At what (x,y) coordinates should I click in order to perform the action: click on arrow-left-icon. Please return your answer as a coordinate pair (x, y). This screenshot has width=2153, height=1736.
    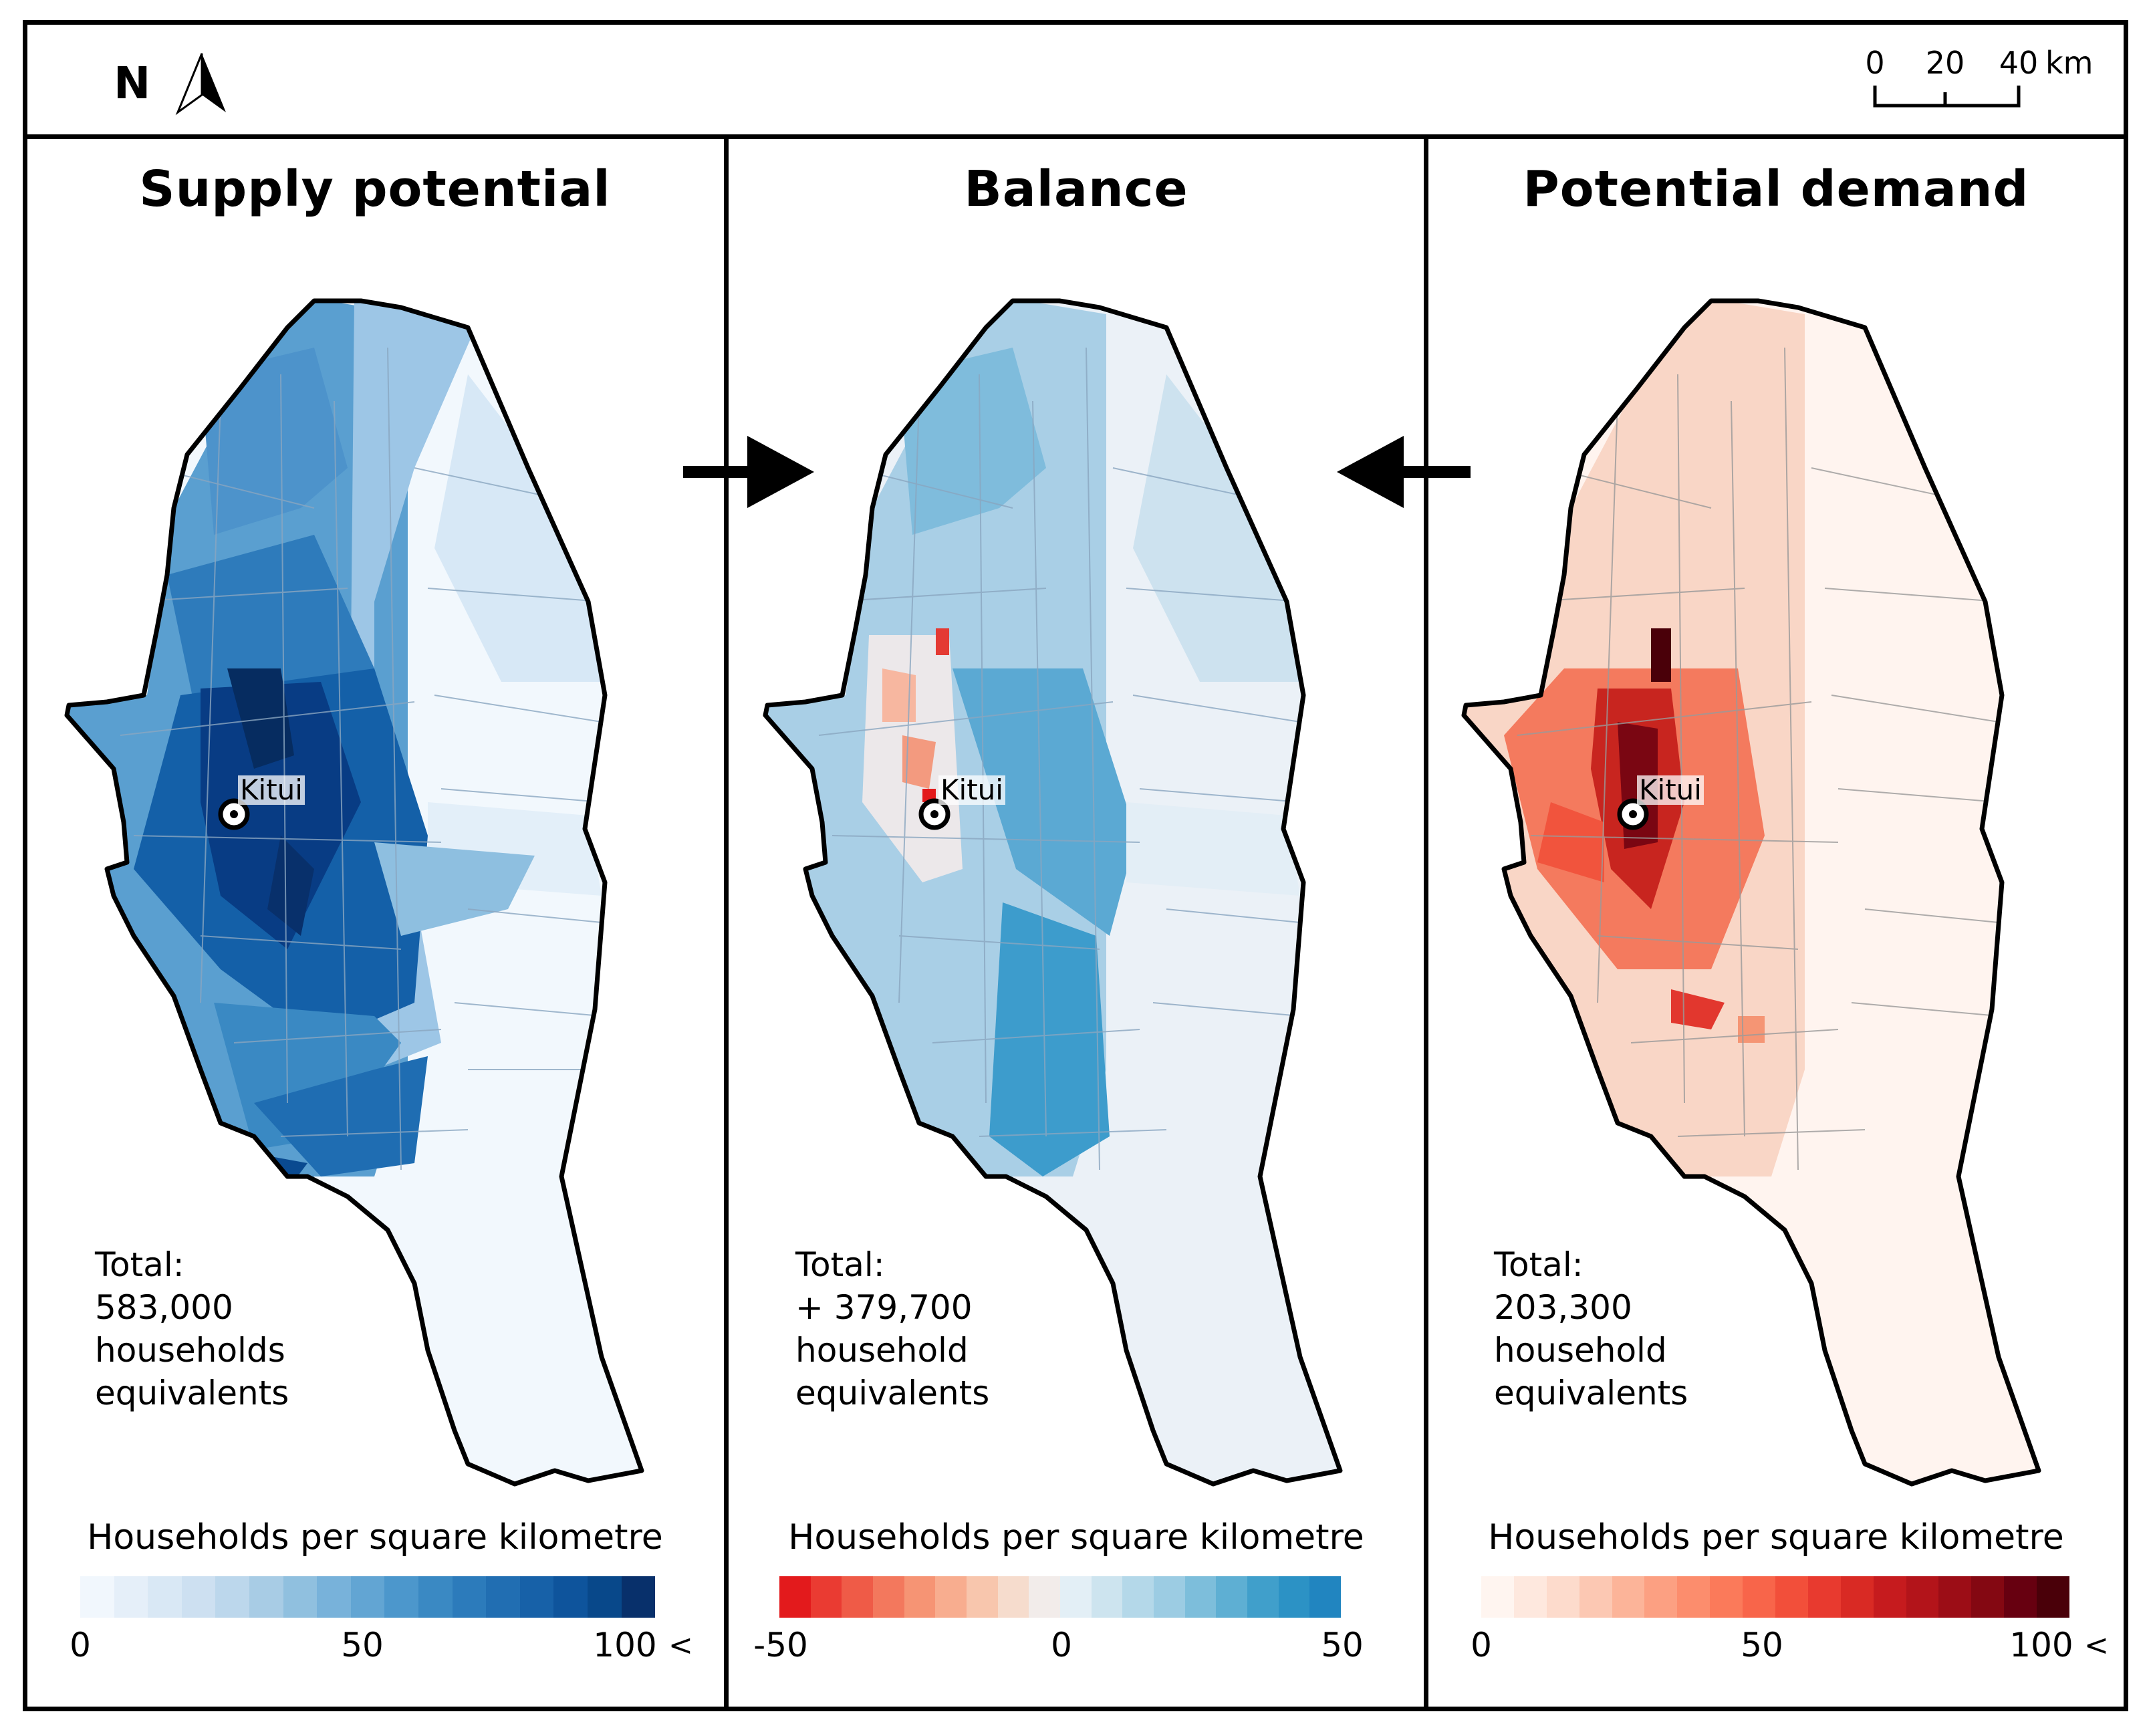
    Looking at the image, I should click on (1404, 472).